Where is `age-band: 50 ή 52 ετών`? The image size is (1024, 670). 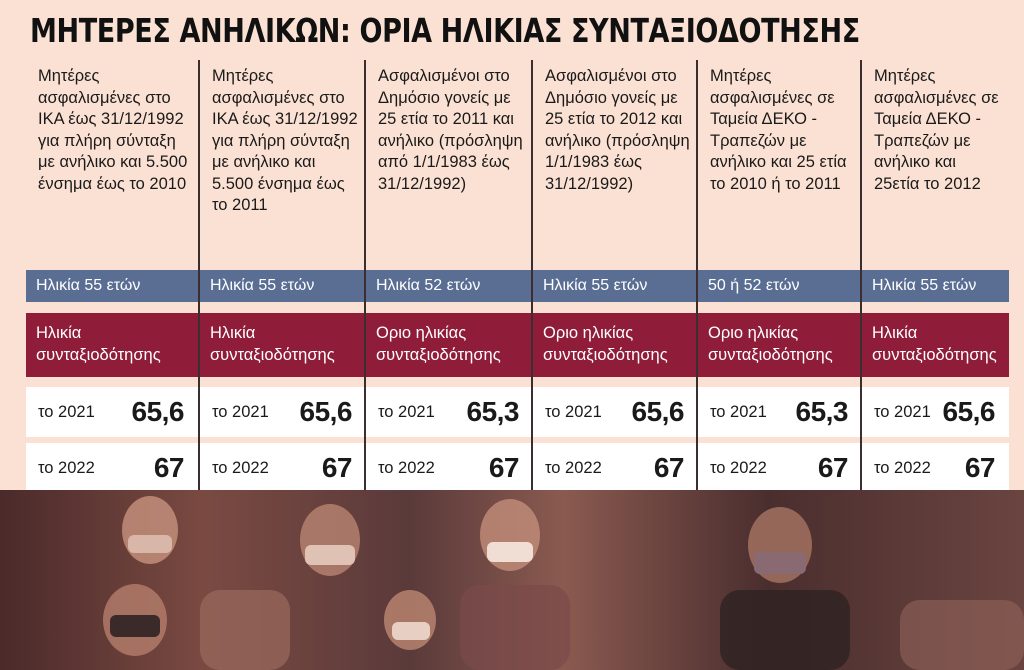 age-band: 50 ή 52 ετών is located at coordinates (780, 286).